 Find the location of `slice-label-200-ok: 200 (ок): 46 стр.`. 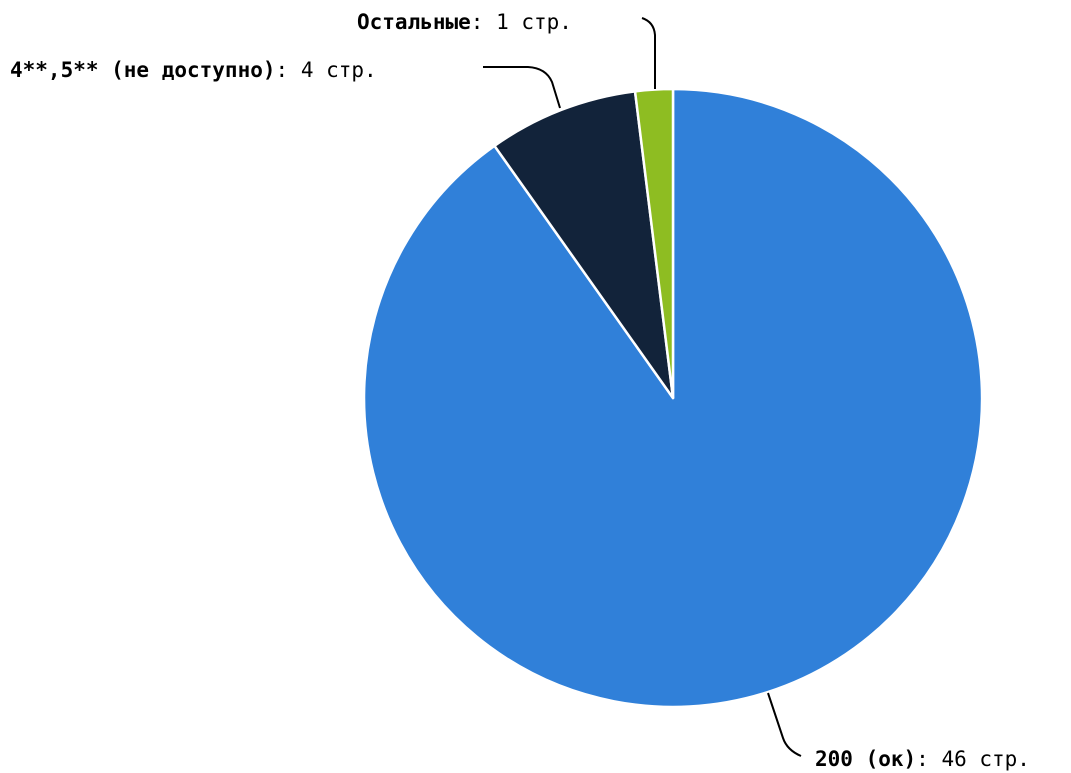

slice-label-200-ok: 200 (ок): 46 стр. is located at coordinates (922, 759).